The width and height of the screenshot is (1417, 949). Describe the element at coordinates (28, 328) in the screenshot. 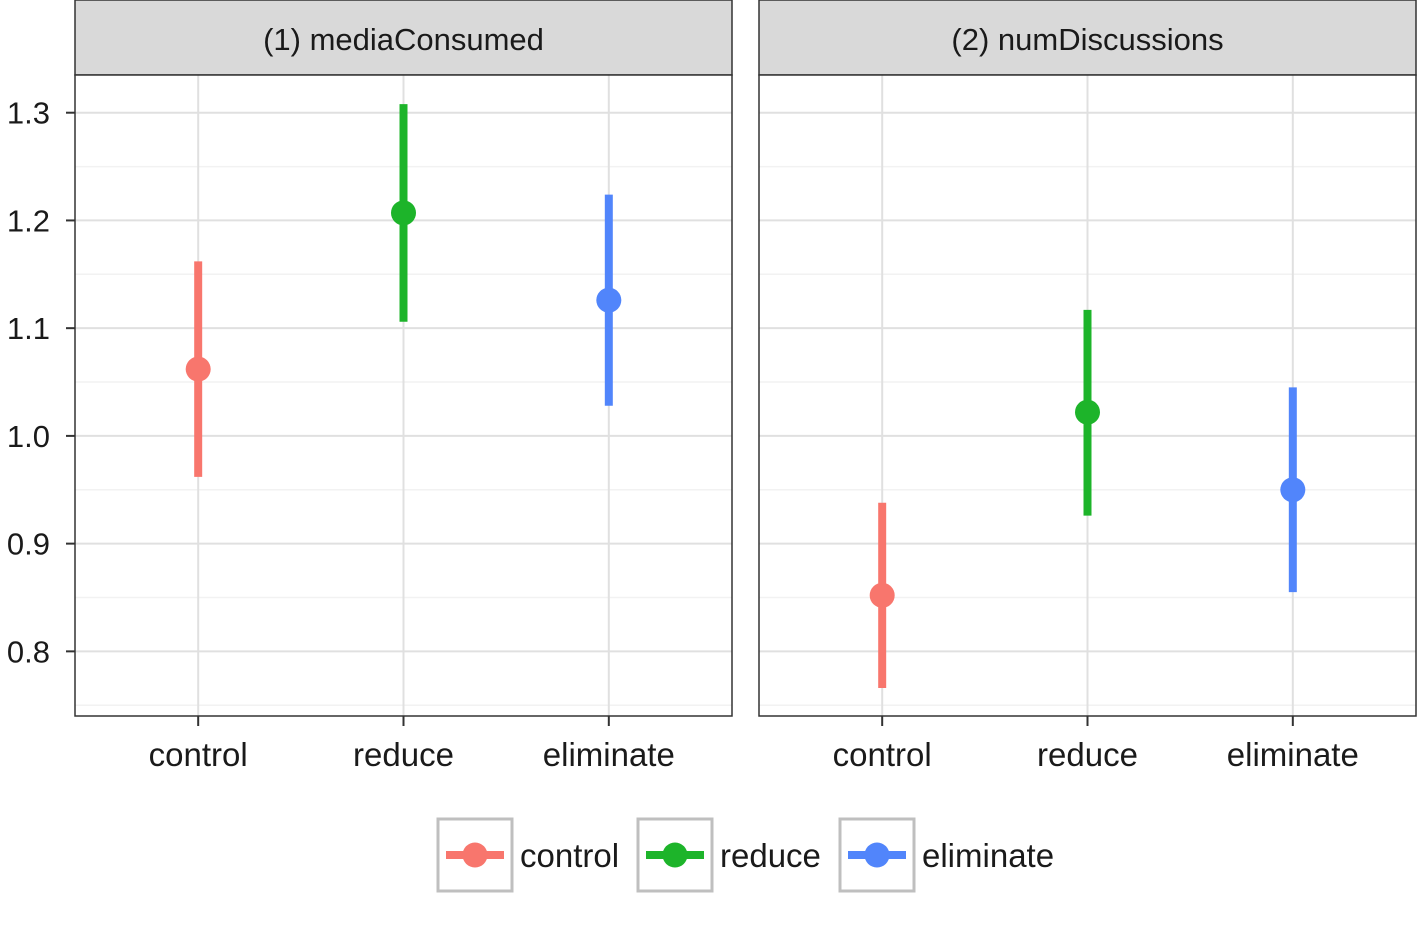

I see `y-tick-label: 1.1` at that location.